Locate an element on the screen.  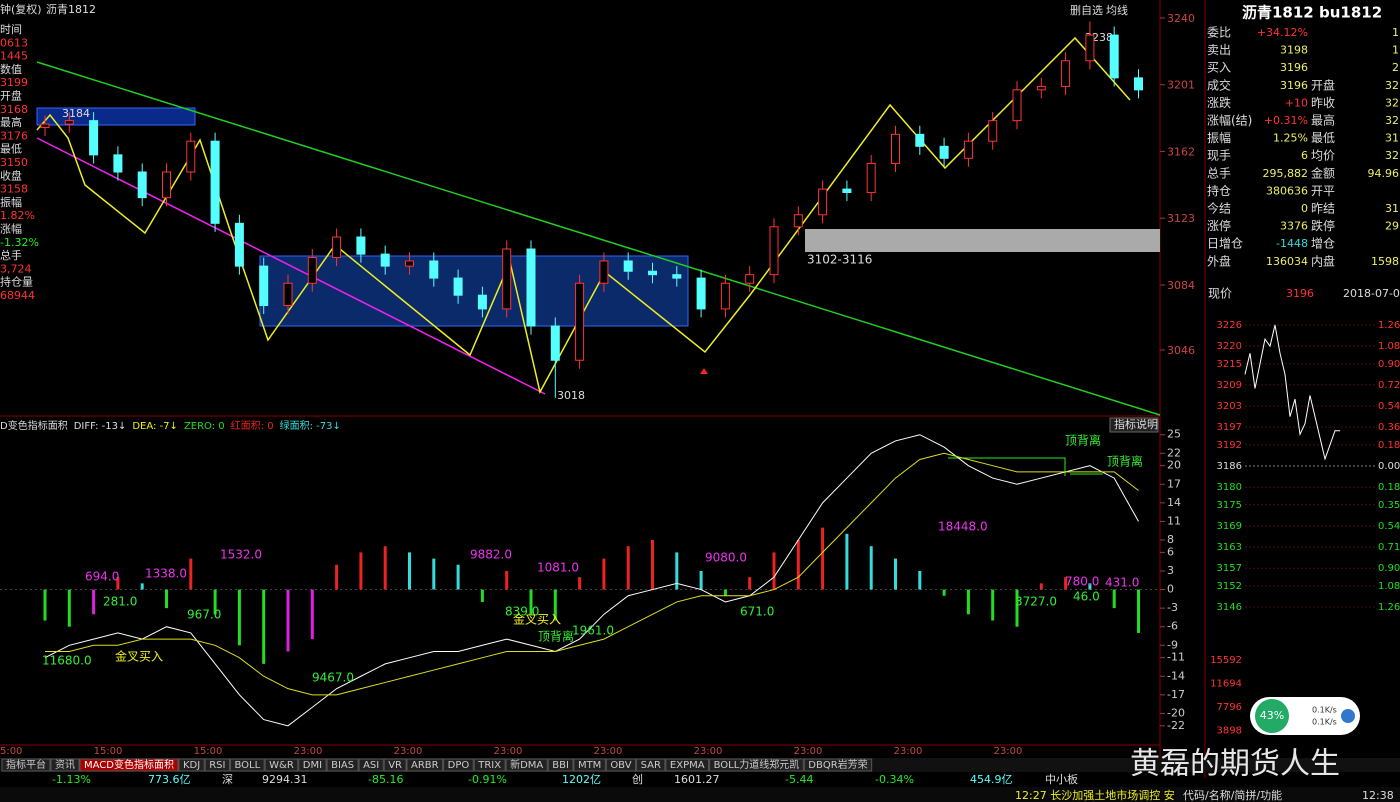
info-text: 3176 is located at coordinates (14, 135).